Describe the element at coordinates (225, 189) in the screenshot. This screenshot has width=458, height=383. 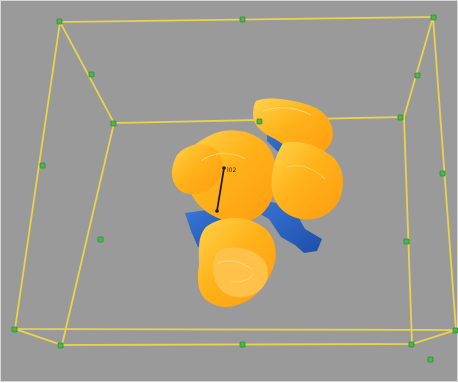
I see `measurement-annotation: l02` at that location.